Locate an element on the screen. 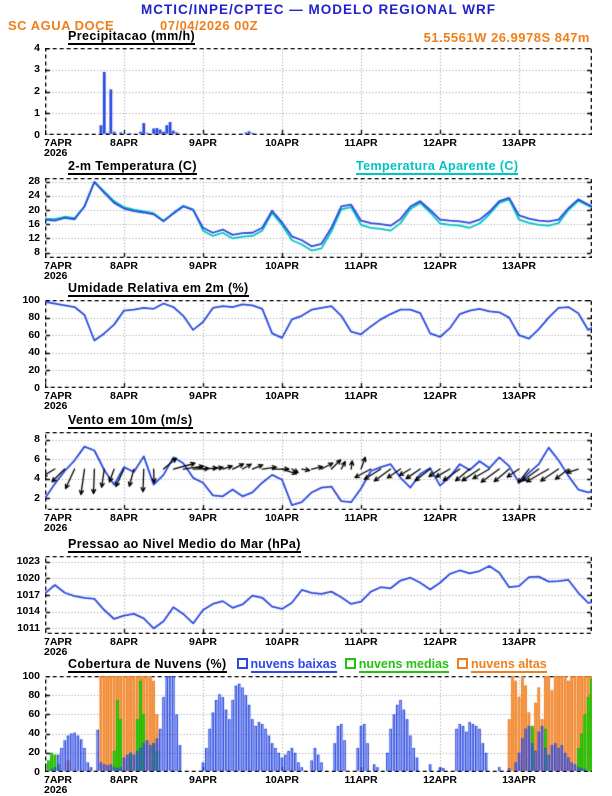  temp-xtick-year: 2026 is located at coordinates (56, 276).